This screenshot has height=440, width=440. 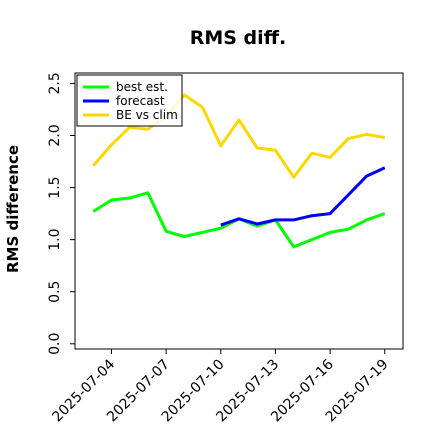 I want to click on series-line-be-vs-clim, so click(x=239, y=136).